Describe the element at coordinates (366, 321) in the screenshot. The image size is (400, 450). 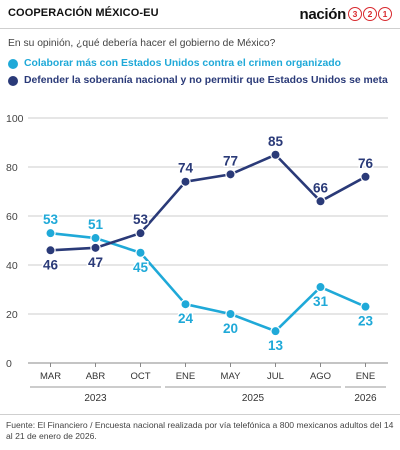
I see `data-label: 23` at that location.